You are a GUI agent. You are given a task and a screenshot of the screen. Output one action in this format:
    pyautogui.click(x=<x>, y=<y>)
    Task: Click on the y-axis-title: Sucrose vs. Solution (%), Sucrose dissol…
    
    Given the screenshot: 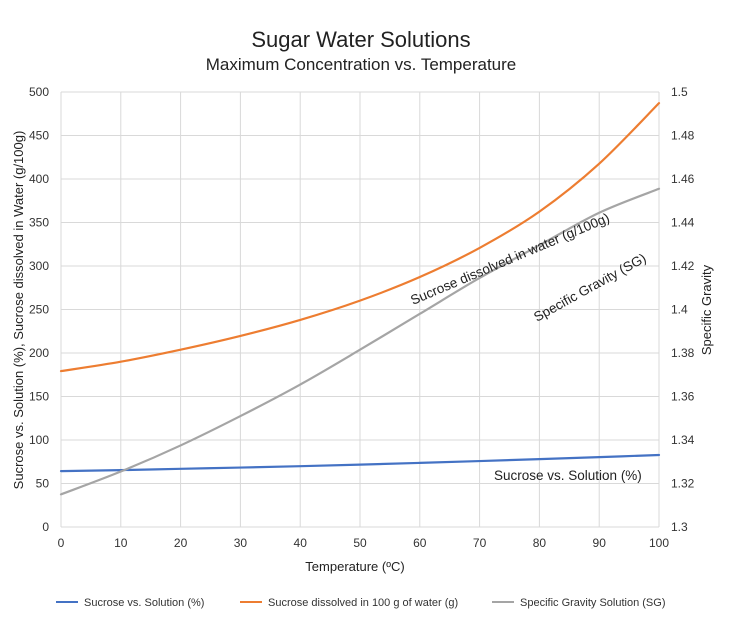 What is the action you would take?
    pyautogui.click(x=18, y=310)
    